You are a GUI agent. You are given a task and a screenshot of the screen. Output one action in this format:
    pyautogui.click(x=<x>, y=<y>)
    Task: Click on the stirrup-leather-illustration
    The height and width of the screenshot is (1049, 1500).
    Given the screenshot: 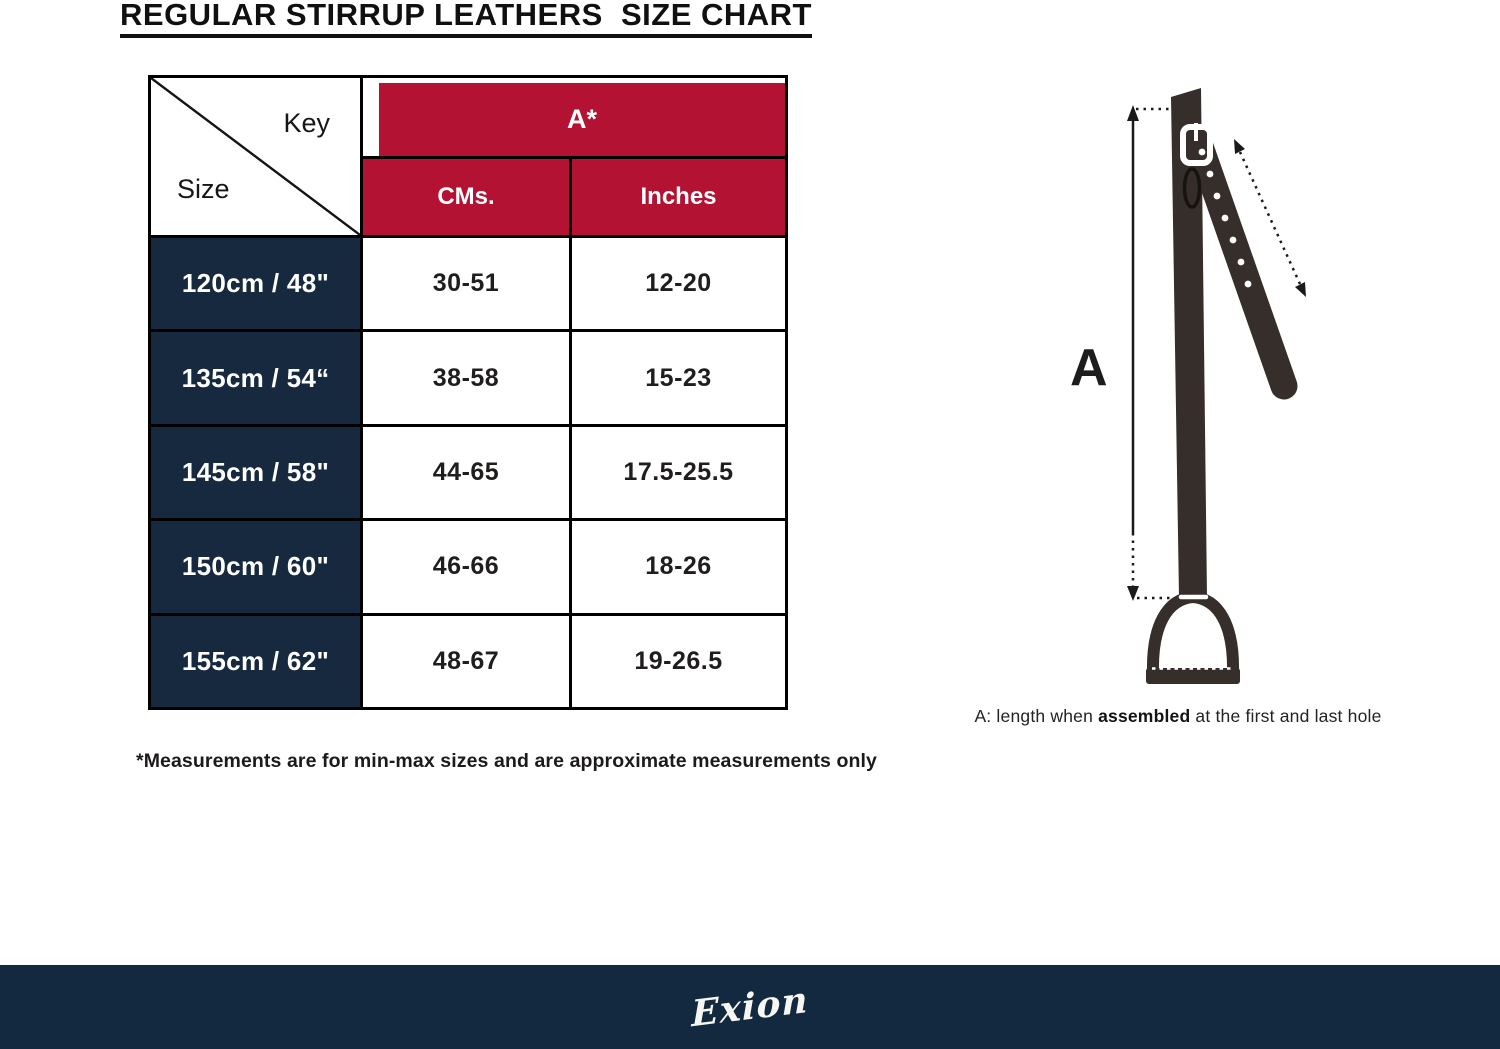 What is the action you would take?
    pyautogui.click(x=1216, y=386)
    